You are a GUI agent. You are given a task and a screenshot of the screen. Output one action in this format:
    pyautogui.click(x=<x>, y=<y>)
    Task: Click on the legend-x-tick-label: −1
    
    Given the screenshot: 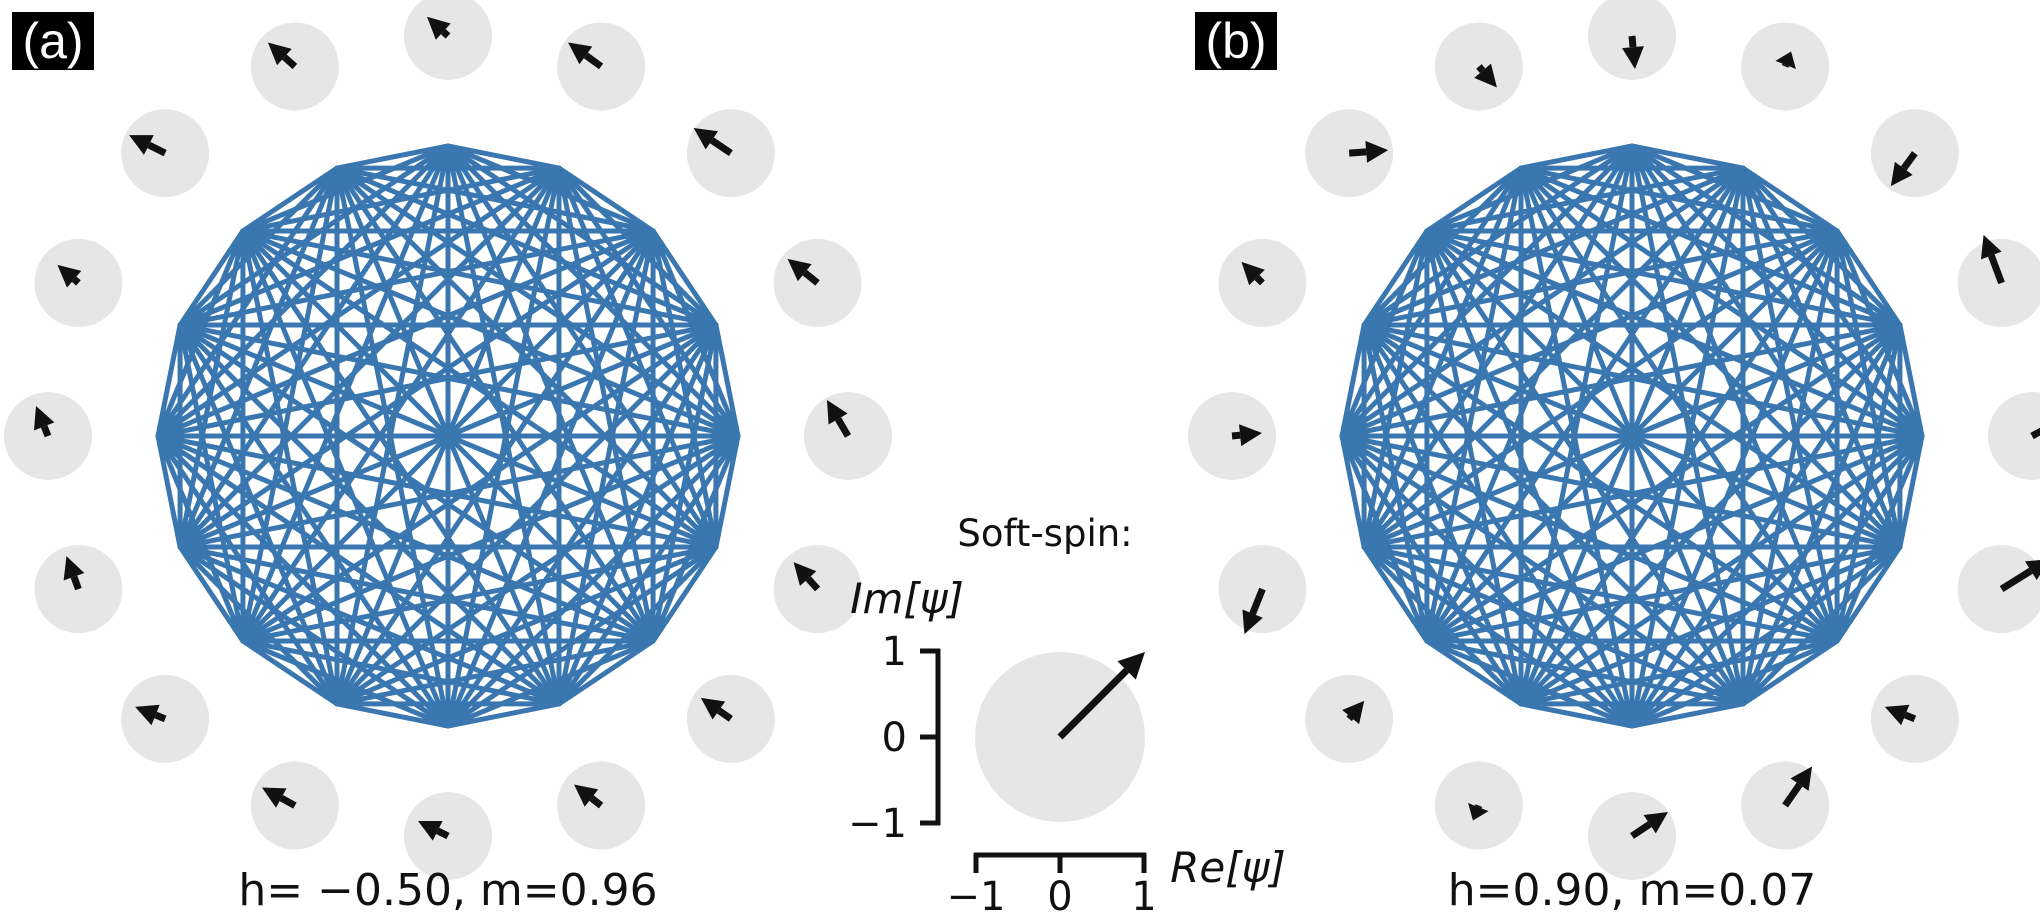 What is the action you would take?
    pyautogui.click(x=976, y=896)
    